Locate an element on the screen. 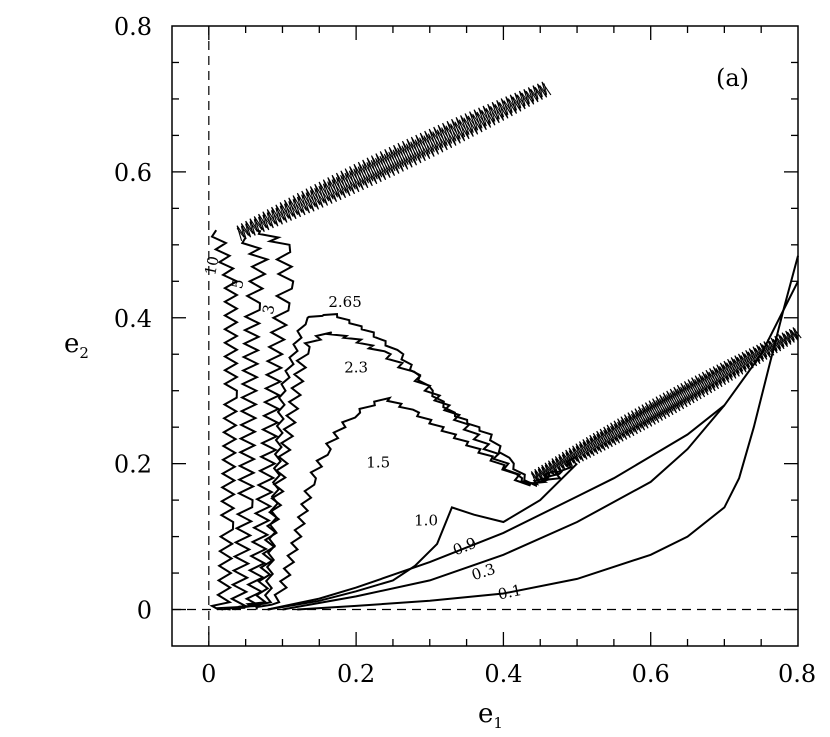  y-tick-label: 0.6 is located at coordinates (133, 173).